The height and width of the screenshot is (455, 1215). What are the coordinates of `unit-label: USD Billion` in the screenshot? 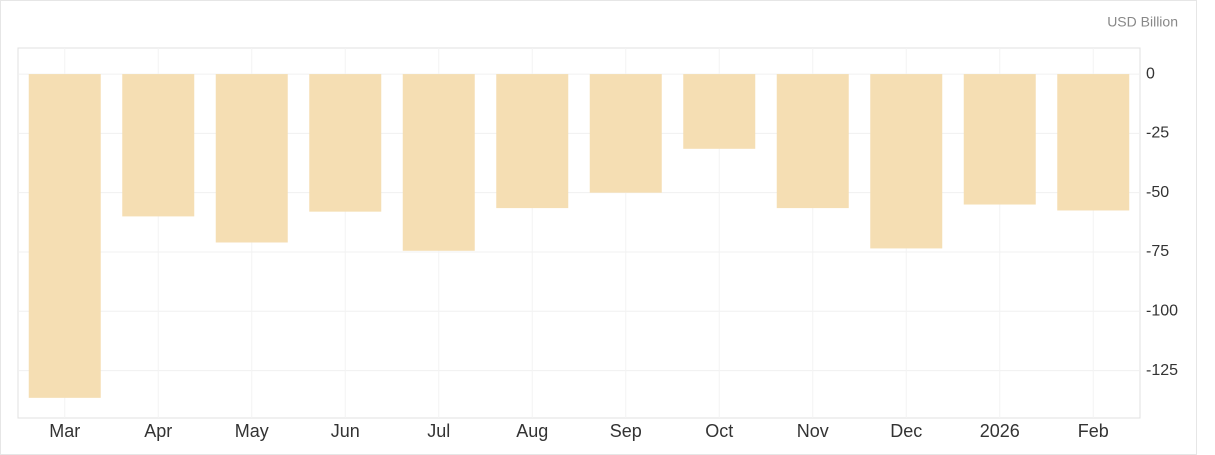 It's located at (1142, 22).